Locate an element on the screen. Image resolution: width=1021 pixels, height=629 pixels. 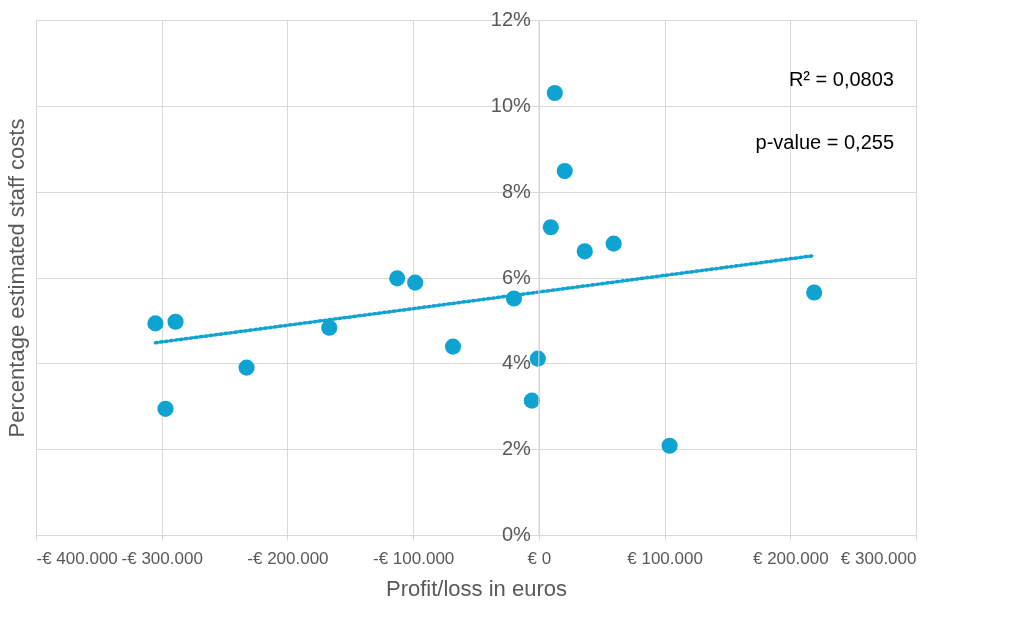
x-tick-label: € 100.000 is located at coordinates (665, 558).